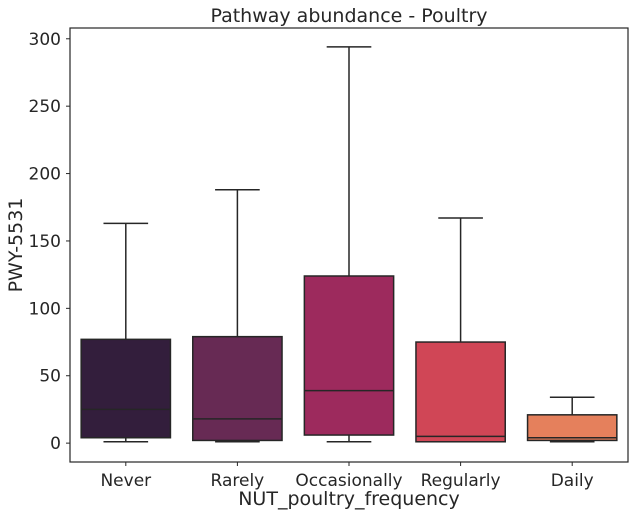  Describe the element at coordinates (50, 377) in the screenshot. I see `y-tick-label: 50` at that location.